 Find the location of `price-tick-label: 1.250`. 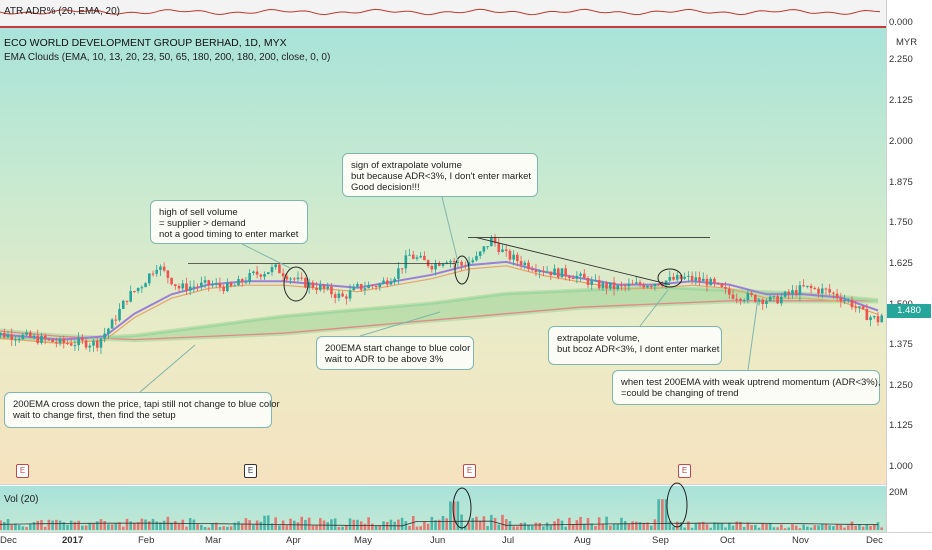

price-tick-label: 1.250 is located at coordinates (901, 385).